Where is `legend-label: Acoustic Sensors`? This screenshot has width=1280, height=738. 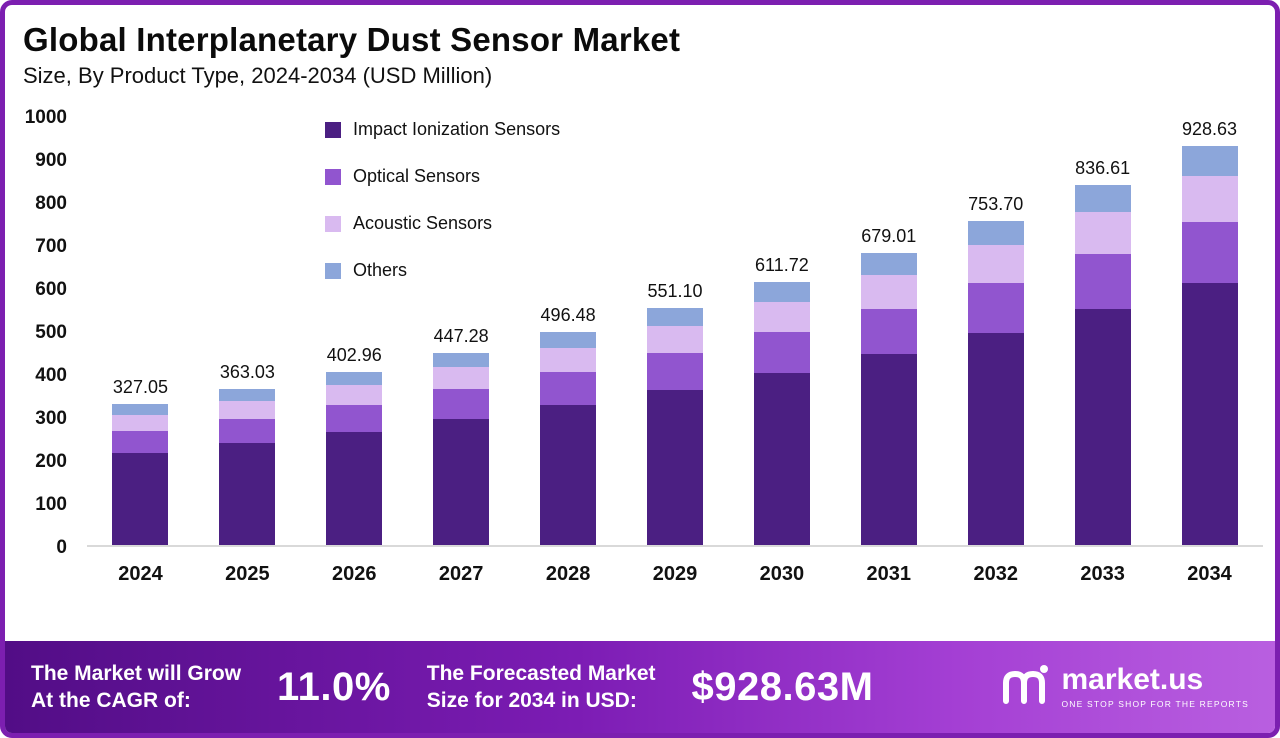
legend-label: Acoustic Sensors is located at coordinates (423, 223).